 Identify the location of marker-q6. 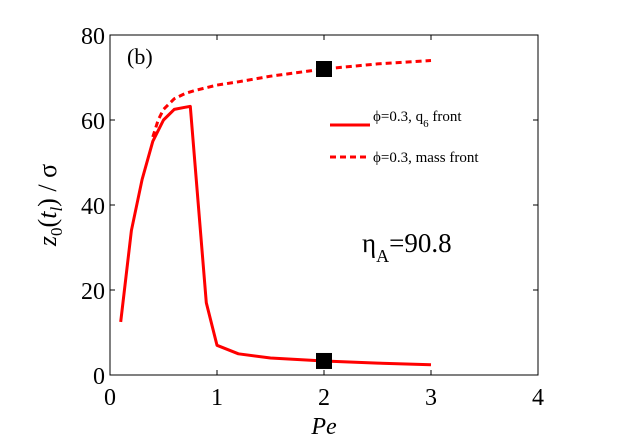
(324, 360).